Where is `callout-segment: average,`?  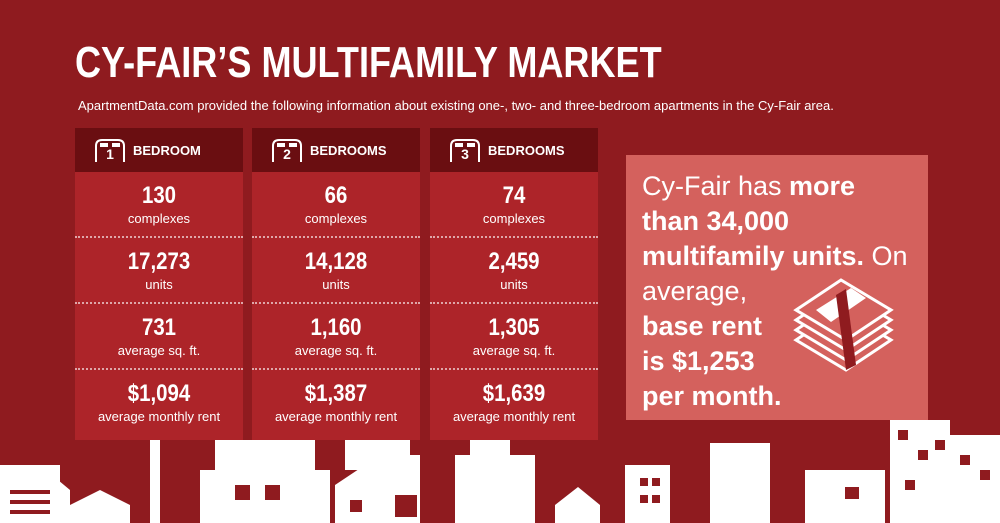
callout-segment: average, is located at coordinates (695, 291).